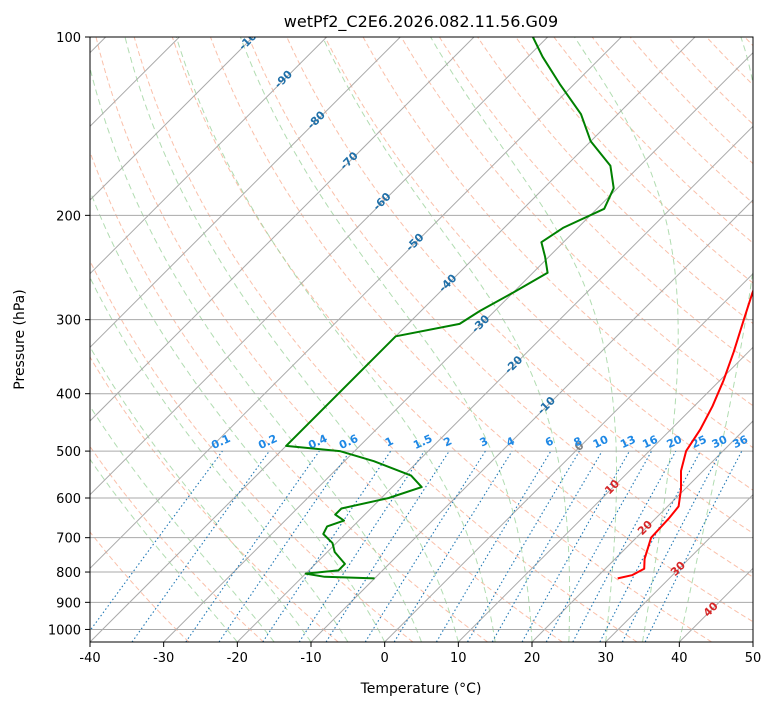  I want to click on temperature-line, so click(685, 434).